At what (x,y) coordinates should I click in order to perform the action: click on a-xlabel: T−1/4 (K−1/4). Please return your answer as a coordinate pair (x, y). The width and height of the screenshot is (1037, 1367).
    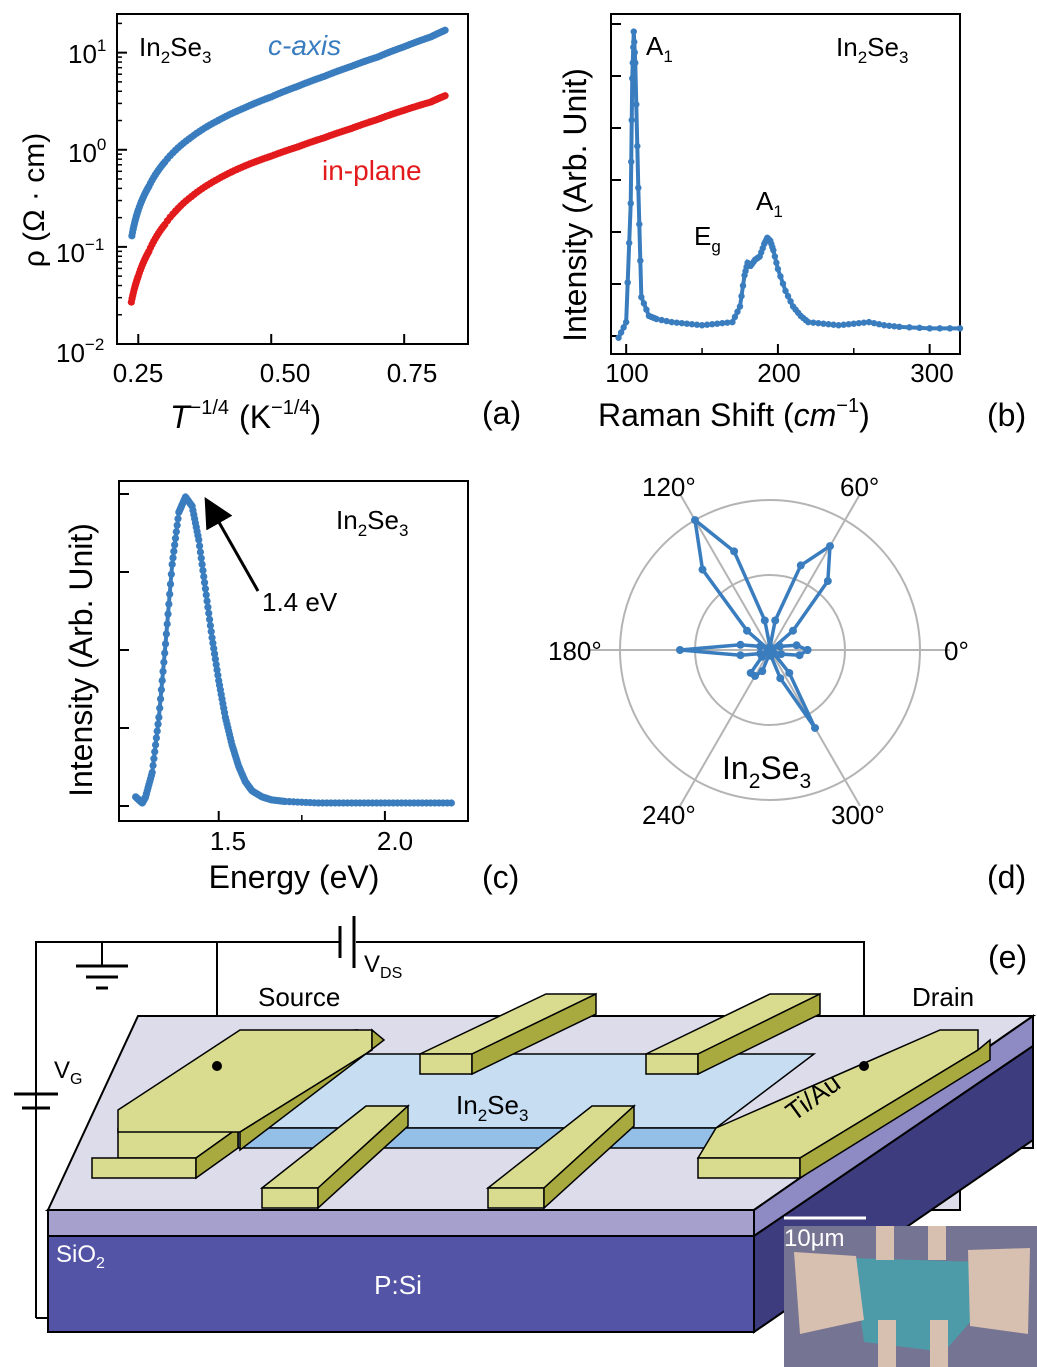
    Looking at the image, I should click on (245, 416).